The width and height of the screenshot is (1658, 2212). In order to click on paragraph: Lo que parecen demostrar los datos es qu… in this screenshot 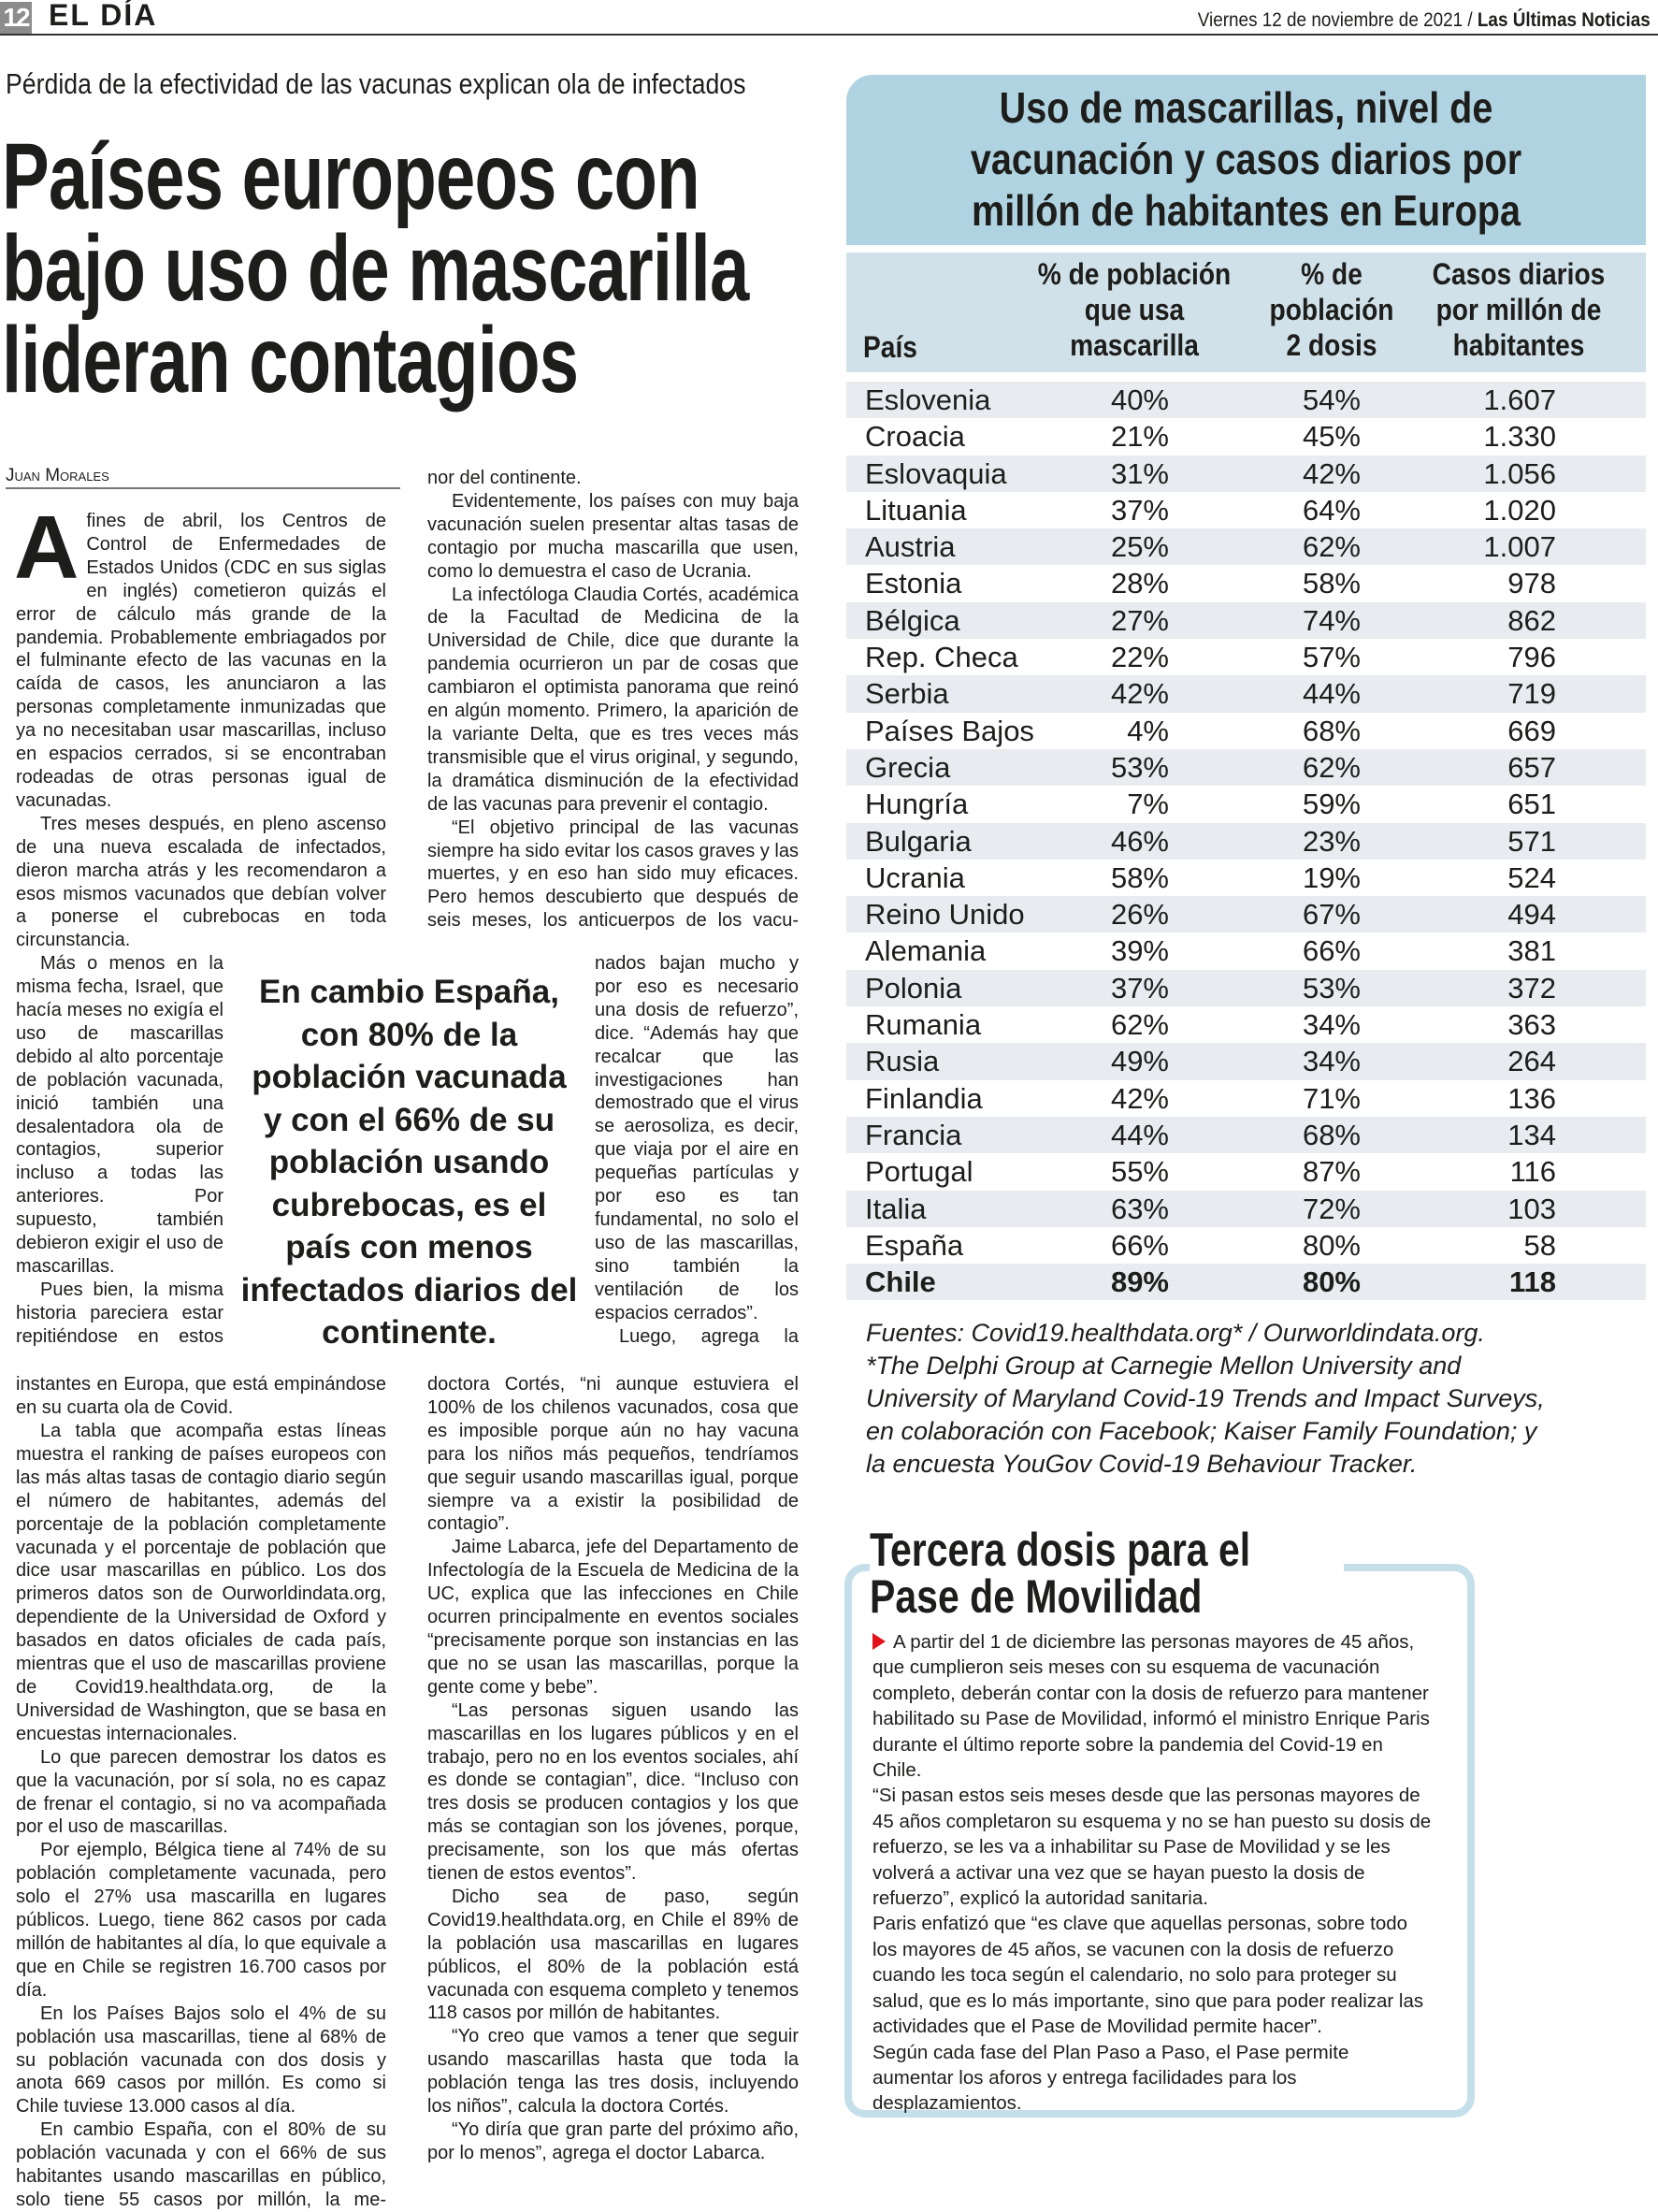, I will do `click(201, 1792)`.